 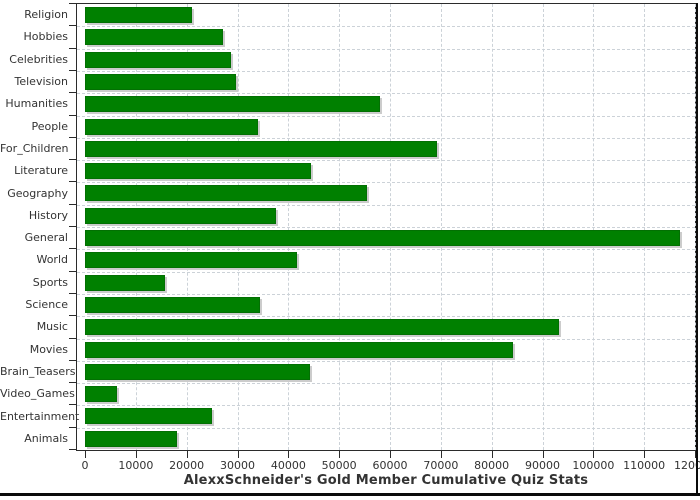 I want to click on bar-brain_teasers, so click(x=198, y=371).